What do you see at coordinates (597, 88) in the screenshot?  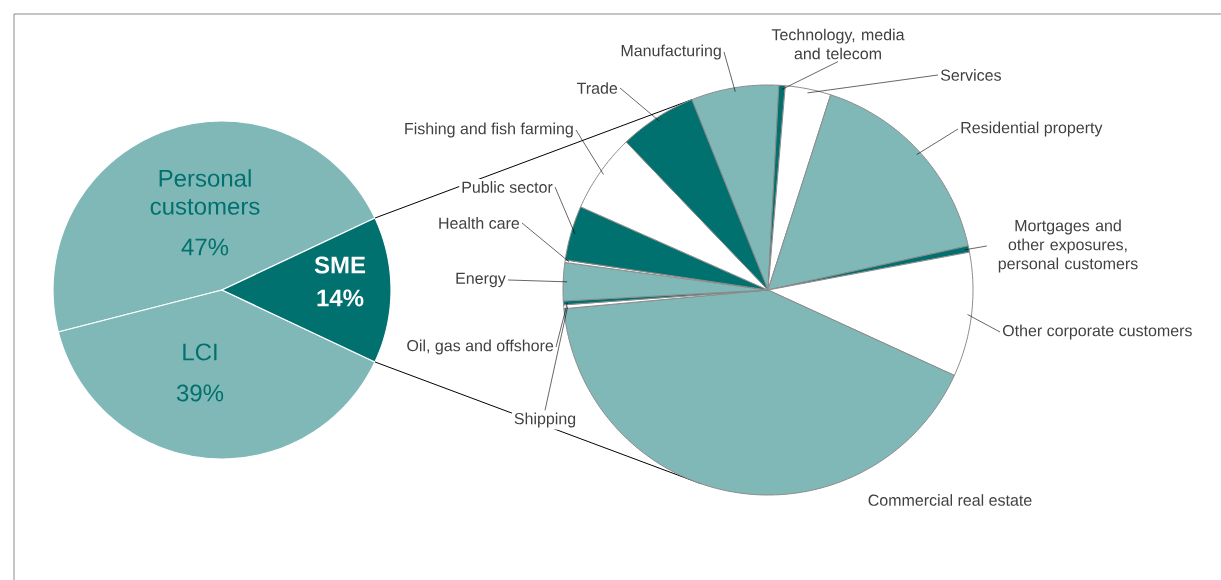 I see `slice-label: Trade` at bounding box center [597, 88].